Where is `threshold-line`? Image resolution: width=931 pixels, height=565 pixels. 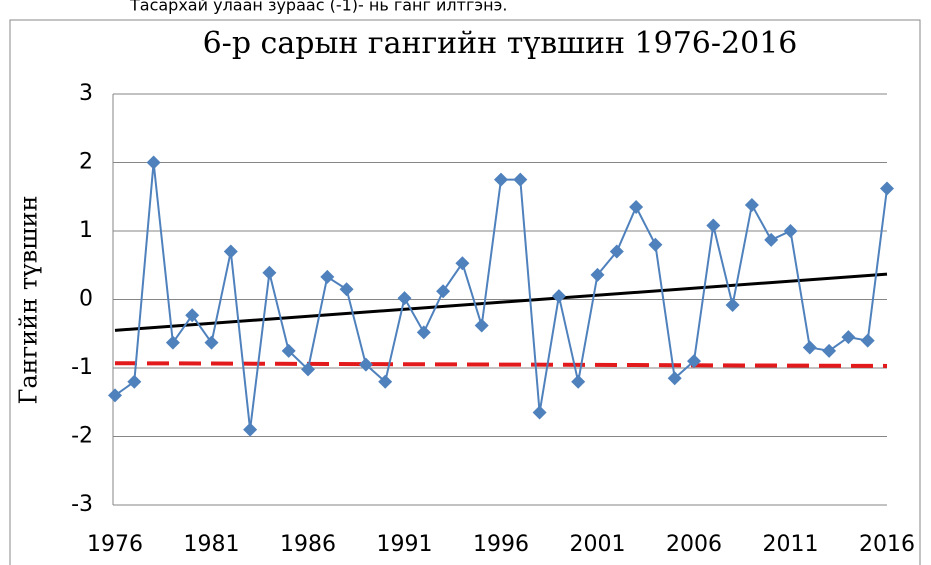
threshold-line is located at coordinates (501, 364).